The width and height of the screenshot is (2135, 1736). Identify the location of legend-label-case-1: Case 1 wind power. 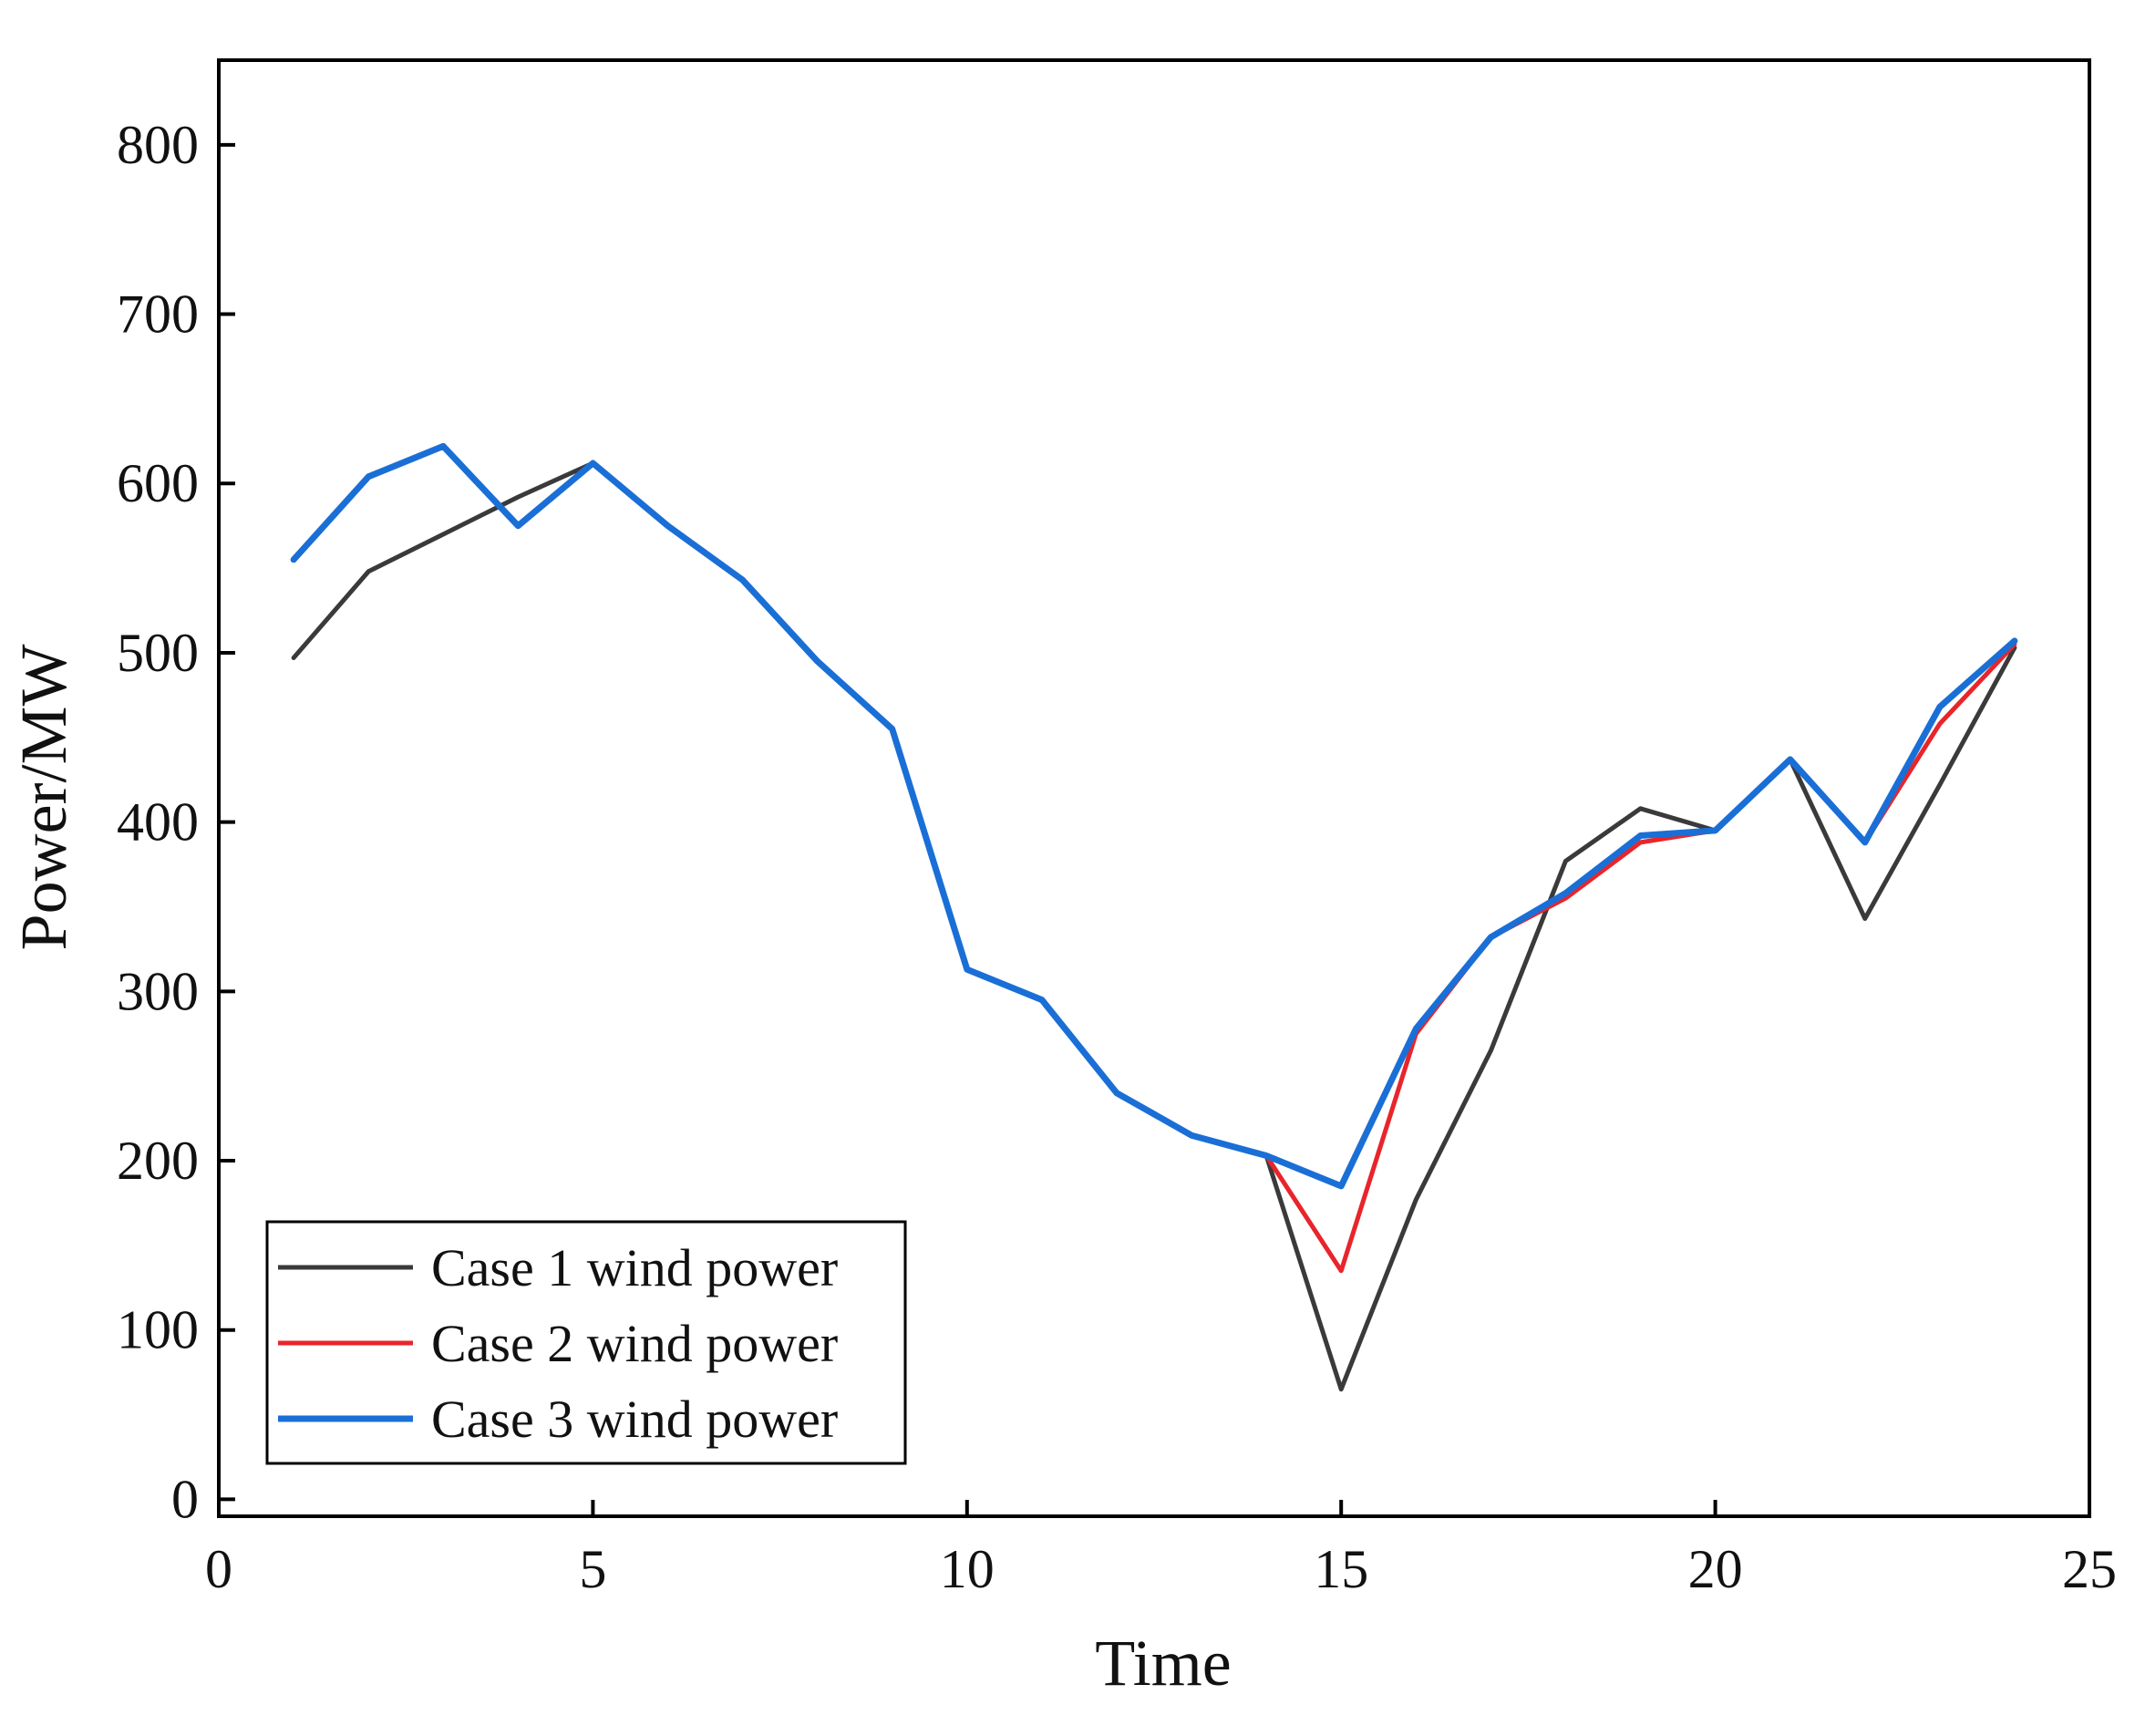
(634, 1267).